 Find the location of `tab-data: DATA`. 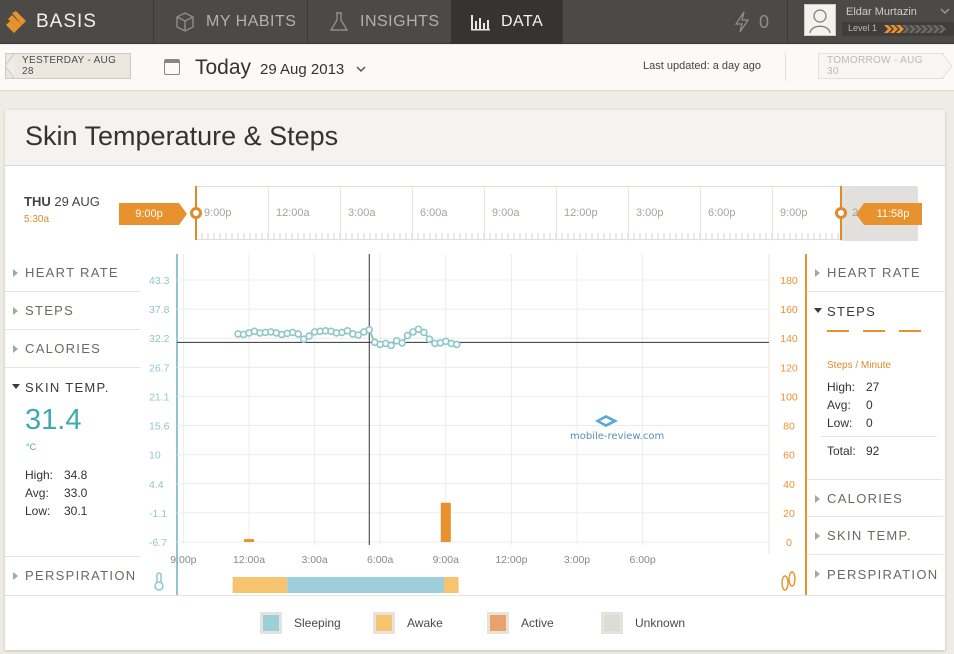

tab-data: DATA is located at coordinates (506, 22).